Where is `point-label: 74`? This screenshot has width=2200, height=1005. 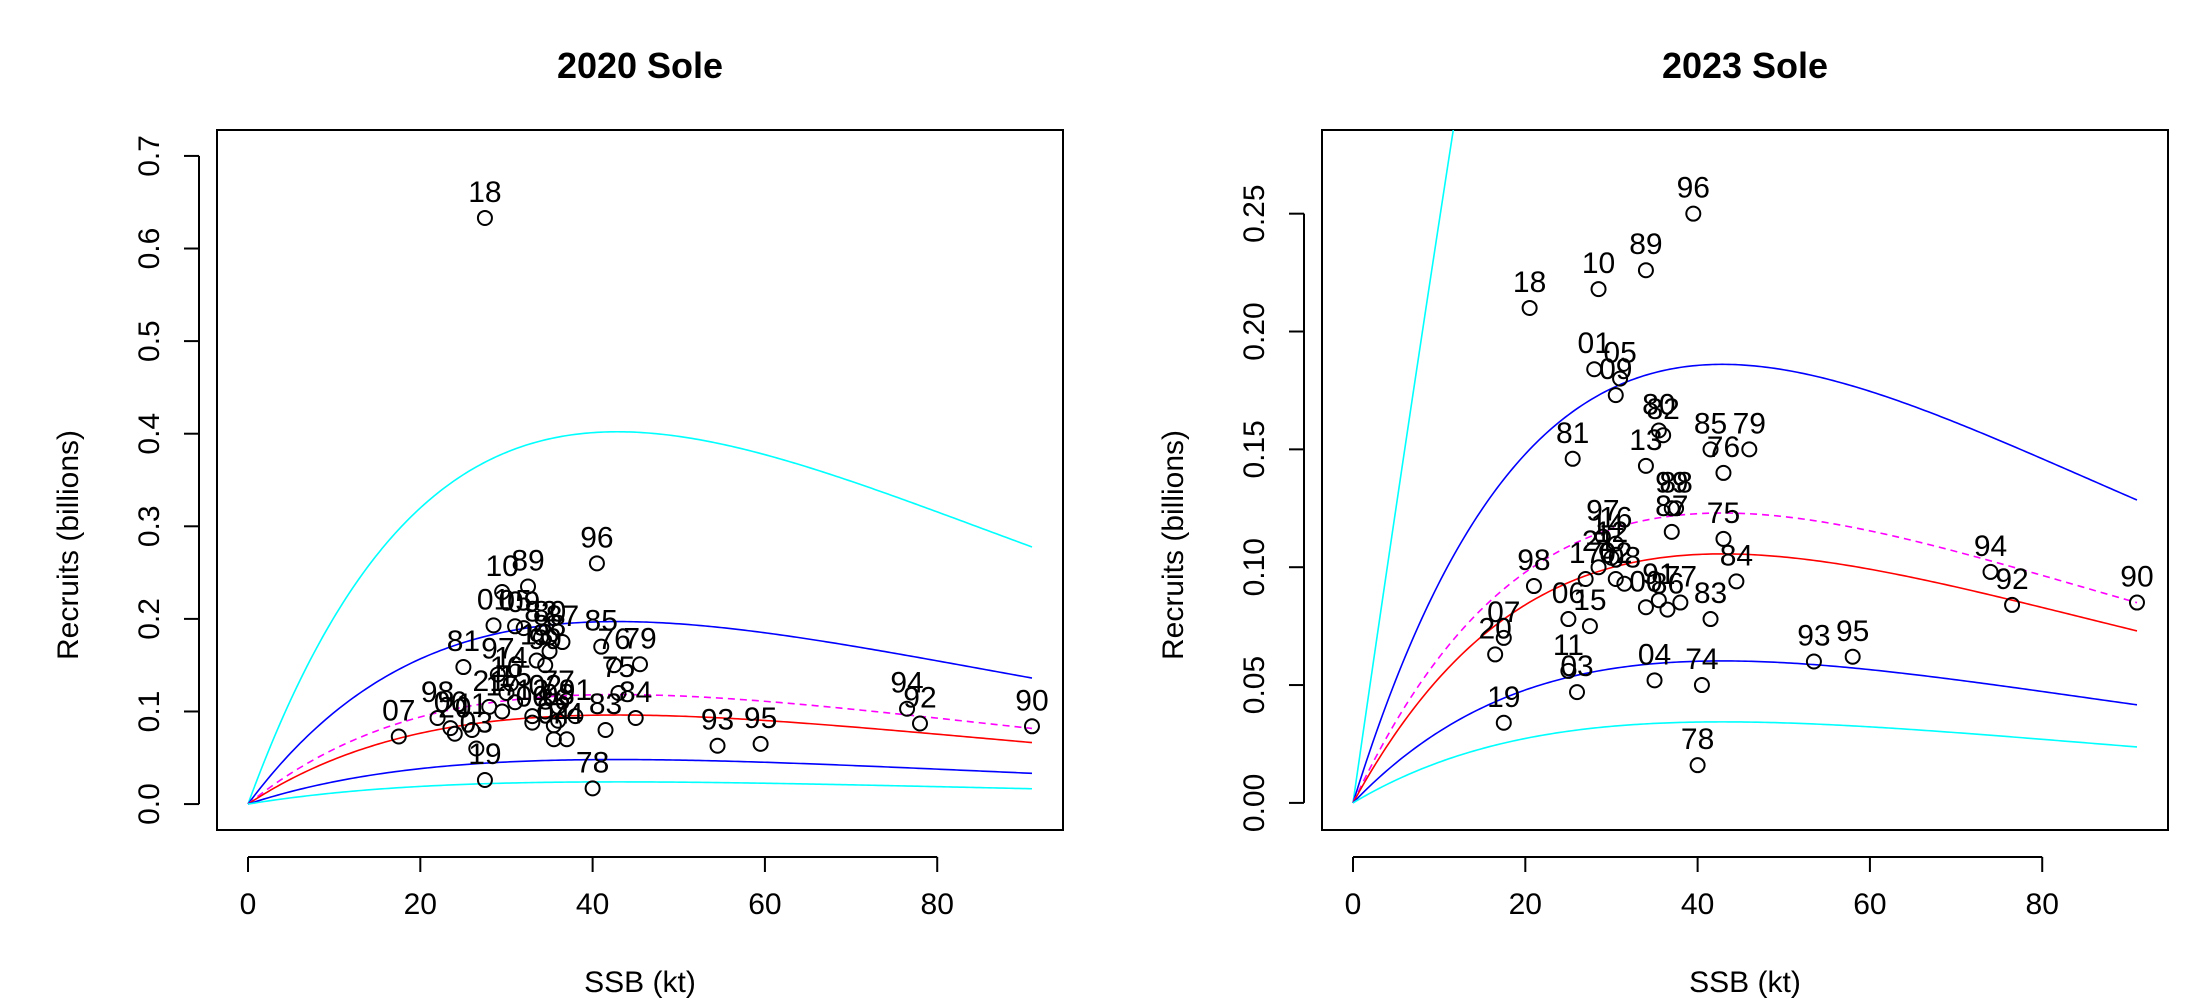 point-label: 74 is located at coordinates (1701, 659).